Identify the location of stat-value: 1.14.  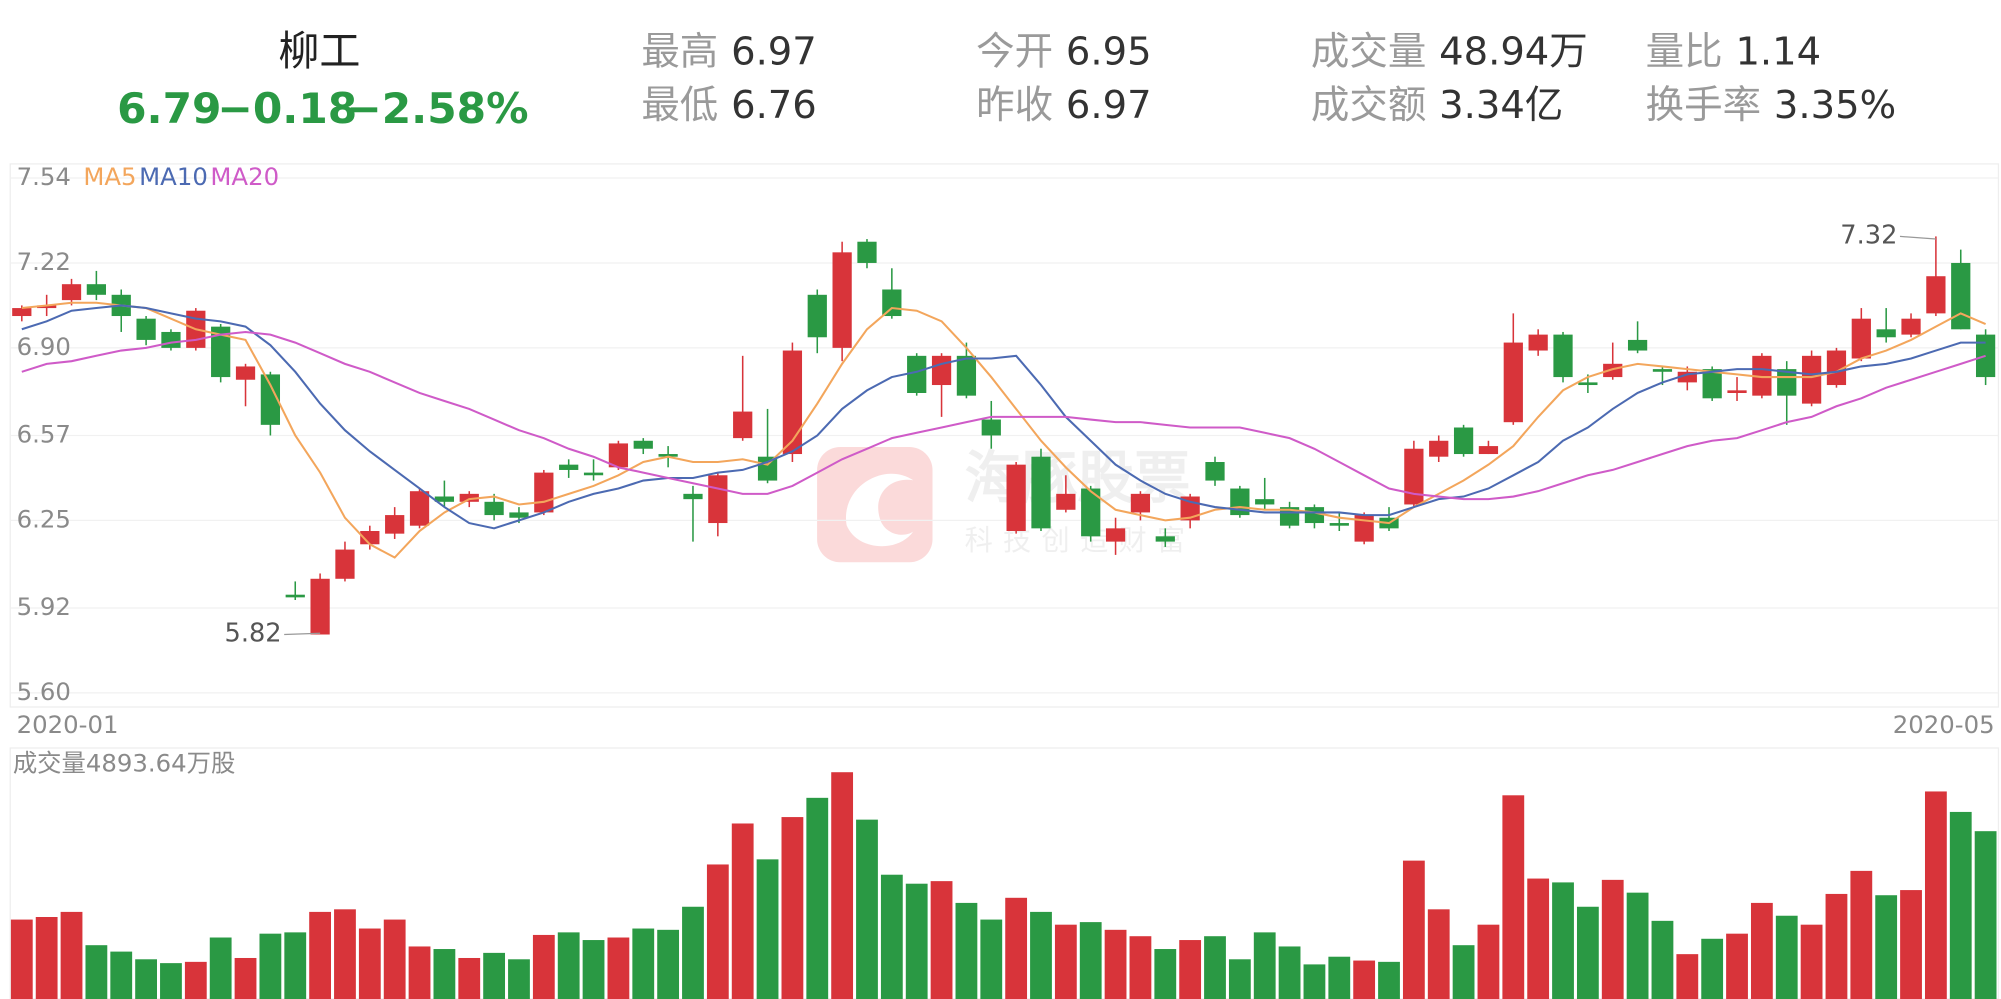
(1778, 51).